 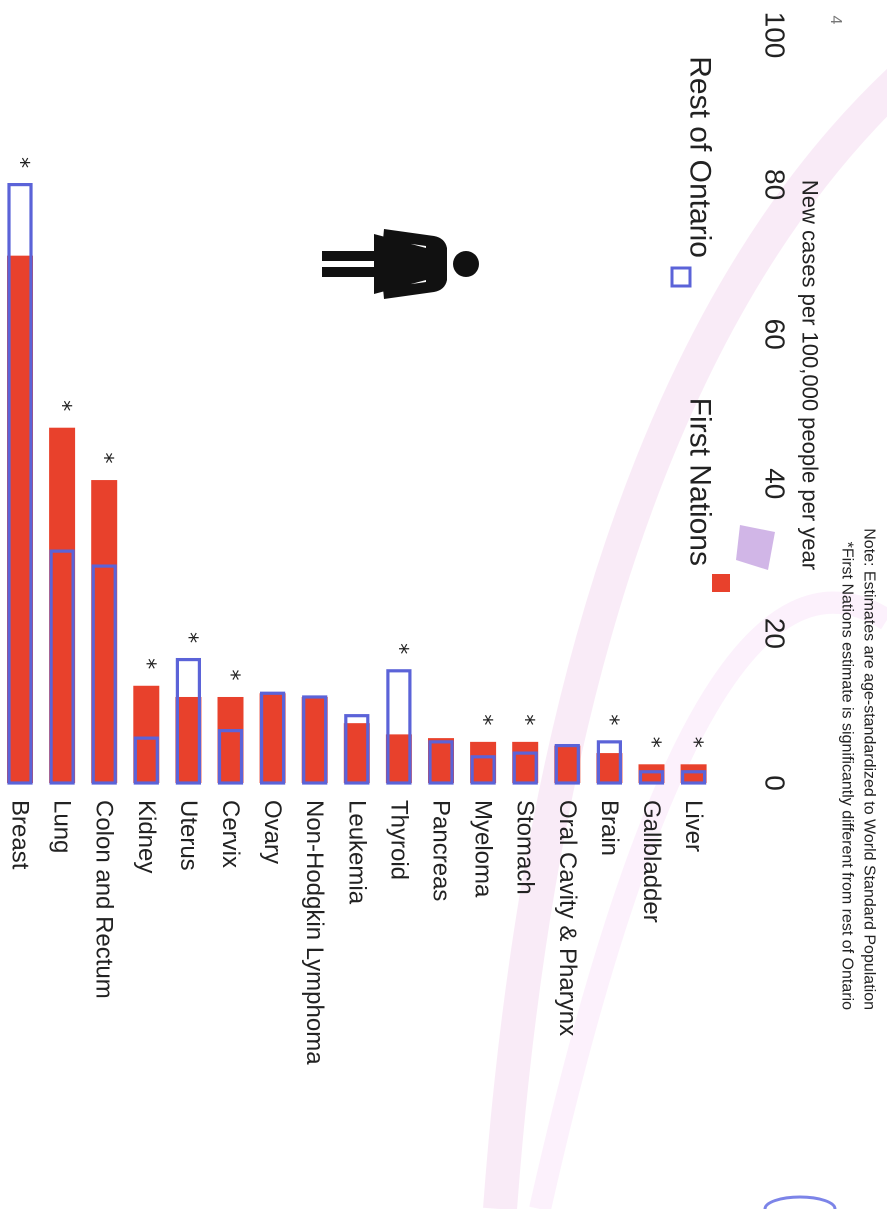 What do you see at coordinates (700, 157) in the screenshot?
I see `legend-label-rest-of-ontario: Rest of Ontario` at bounding box center [700, 157].